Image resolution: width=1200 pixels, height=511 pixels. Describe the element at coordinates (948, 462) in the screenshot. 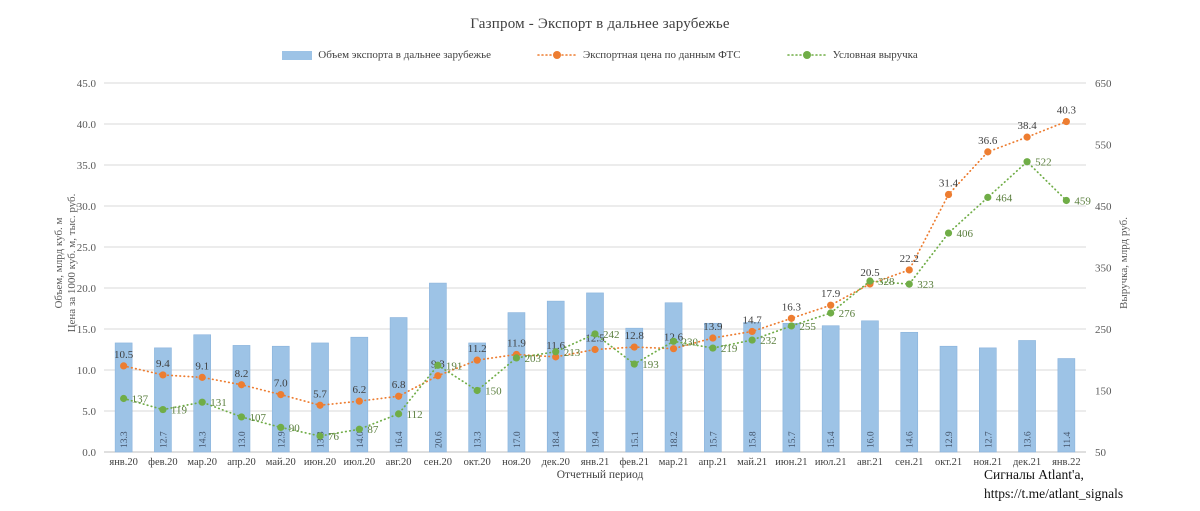

I see `x-axis-tick-label: окт.21` at that location.